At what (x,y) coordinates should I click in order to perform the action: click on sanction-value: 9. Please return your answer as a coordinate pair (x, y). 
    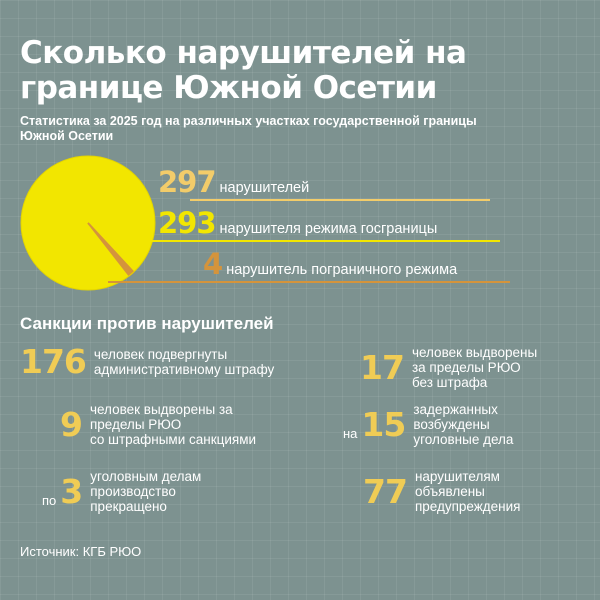
    Looking at the image, I should click on (71, 424).